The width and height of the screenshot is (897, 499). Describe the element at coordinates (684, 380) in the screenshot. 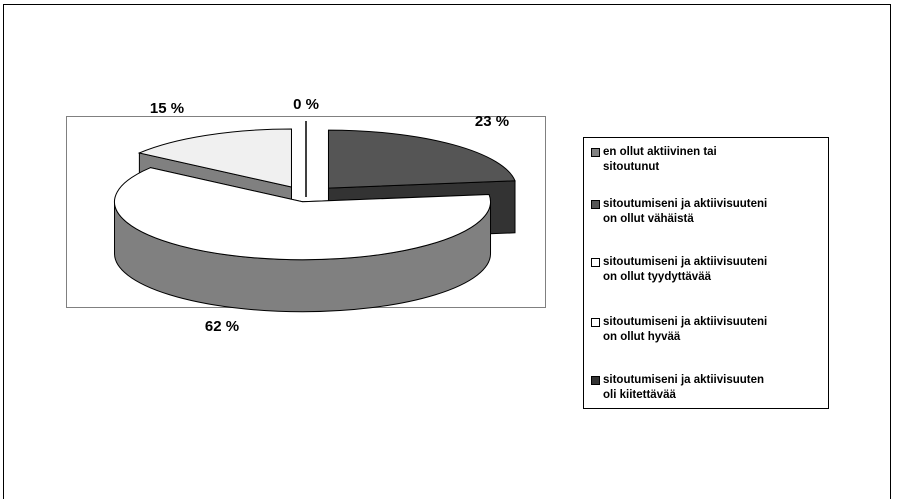

I see `legend-label-line1: sitoutumiseni ja aktiivisuuten` at that location.